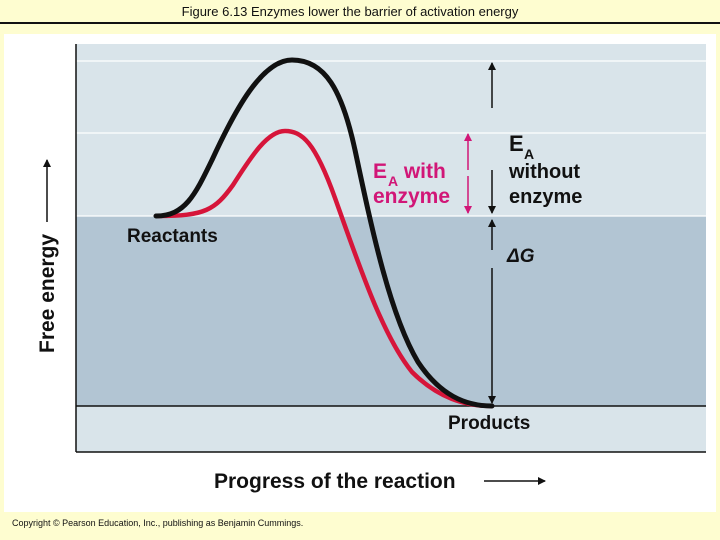  Describe the element at coordinates (360, 23) in the screenshot. I see `title-divider` at that location.